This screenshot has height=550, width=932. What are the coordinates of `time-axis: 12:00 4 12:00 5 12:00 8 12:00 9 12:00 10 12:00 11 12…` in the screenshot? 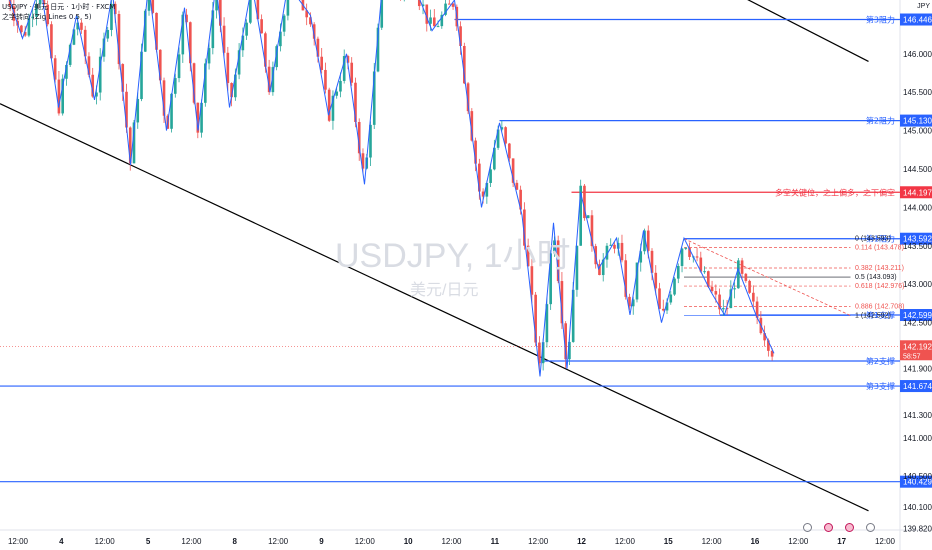 It's located at (452, 541).